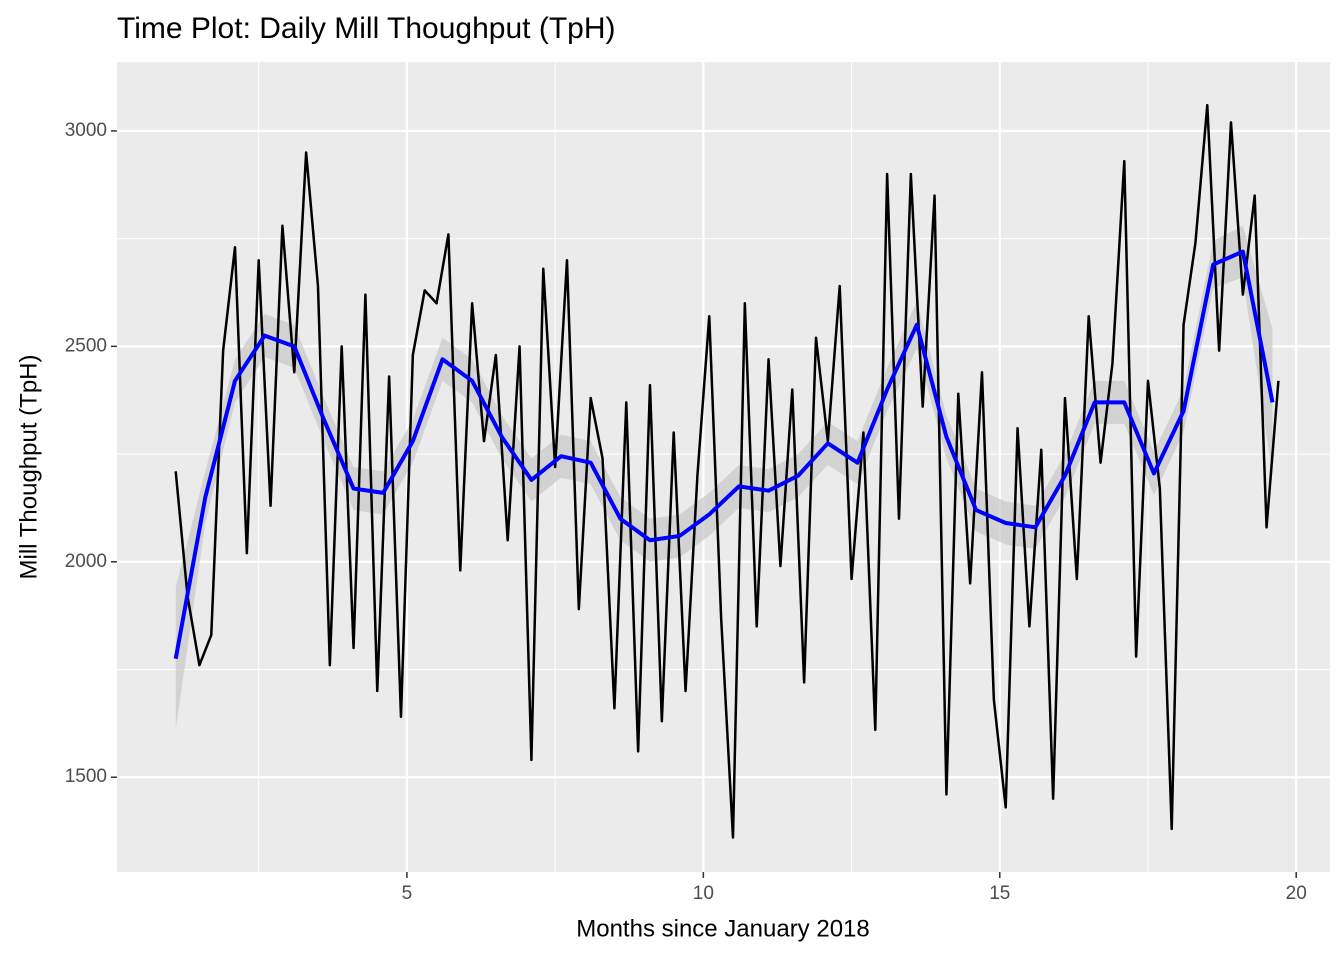 The image size is (1344, 965). I want to click on x-tick-label: 10, so click(703, 893).